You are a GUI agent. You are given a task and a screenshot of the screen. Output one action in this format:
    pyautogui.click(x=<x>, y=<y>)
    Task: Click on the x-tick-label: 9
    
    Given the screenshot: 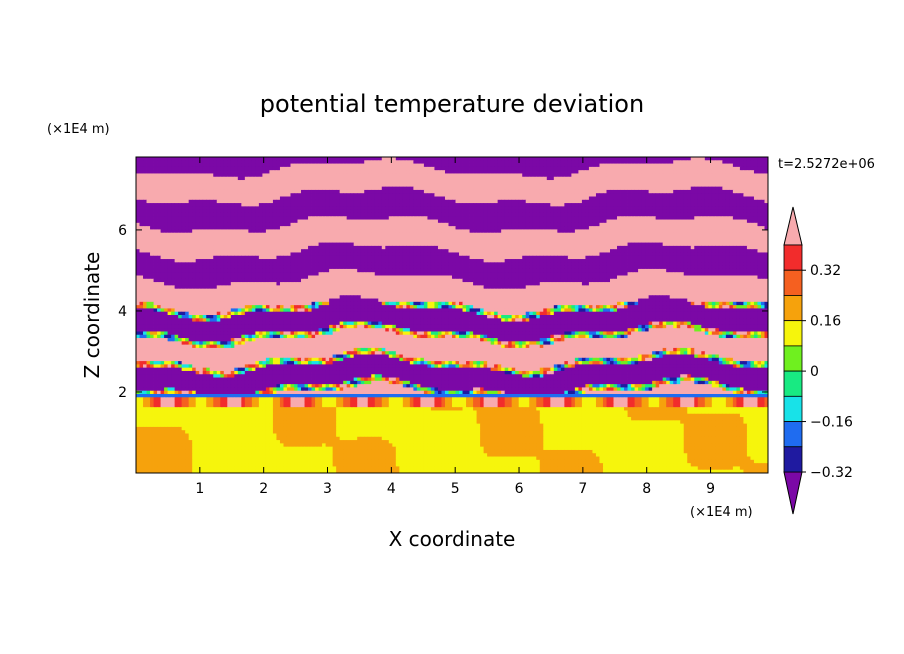 What is the action you would take?
    pyautogui.click(x=710, y=489)
    